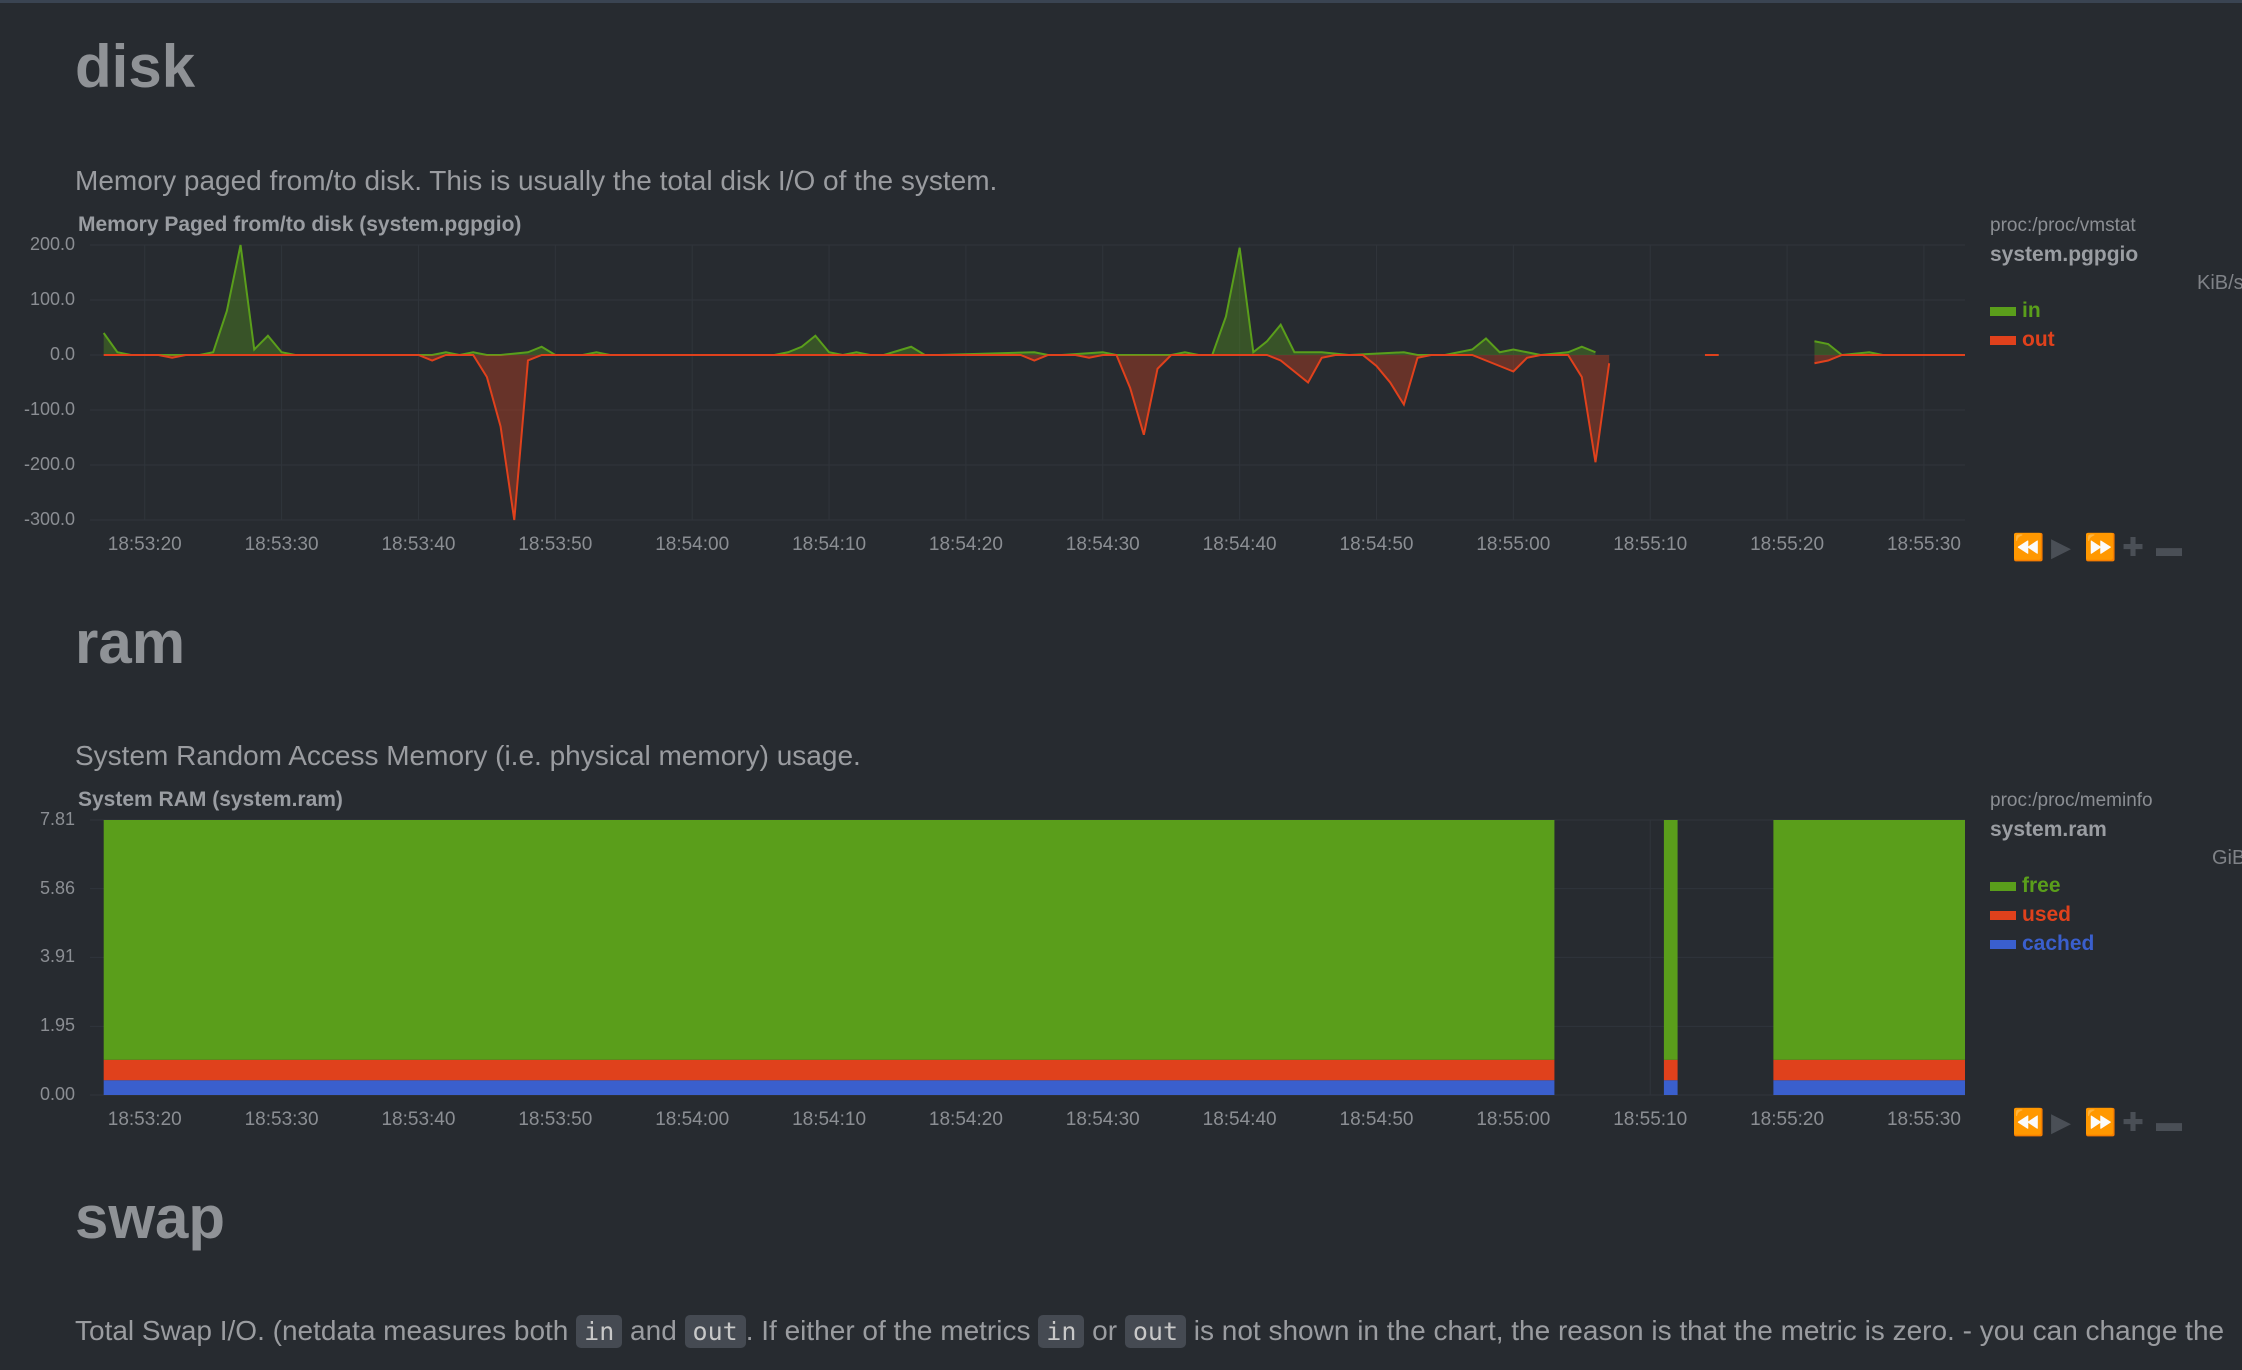 The width and height of the screenshot is (2242, 1370). What do you see at coordinates (2048, 829) in the screenshot?
I see `chart-context-ram: system.ram` at bounding box center [2048, 829].